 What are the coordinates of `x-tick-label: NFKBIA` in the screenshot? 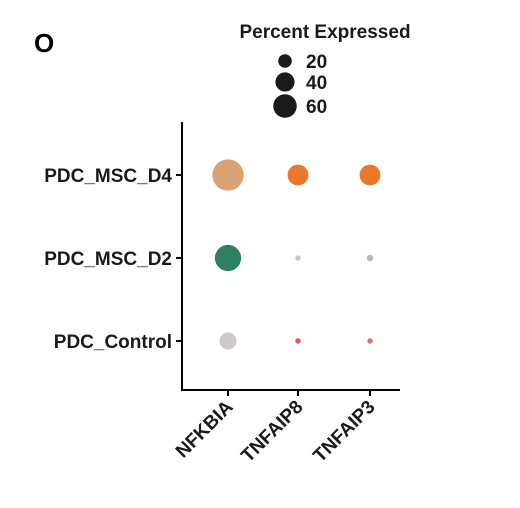 It's located at (205, 429).